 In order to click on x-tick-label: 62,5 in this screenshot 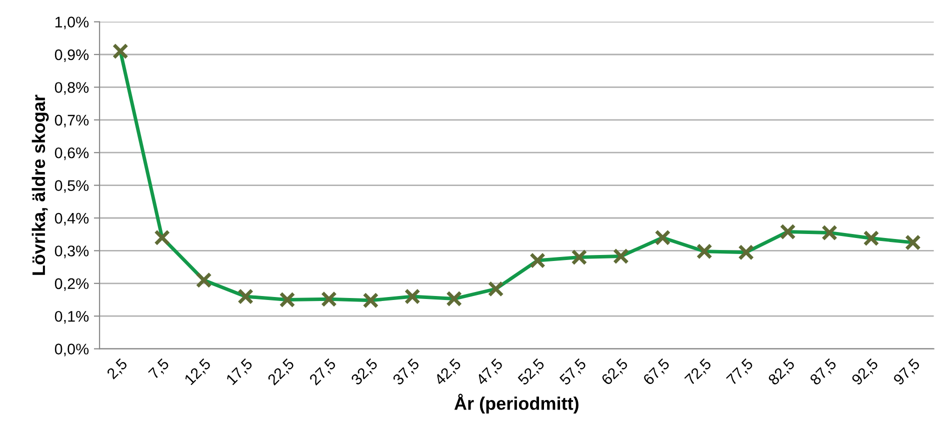, I will do `click(615, 372)`.